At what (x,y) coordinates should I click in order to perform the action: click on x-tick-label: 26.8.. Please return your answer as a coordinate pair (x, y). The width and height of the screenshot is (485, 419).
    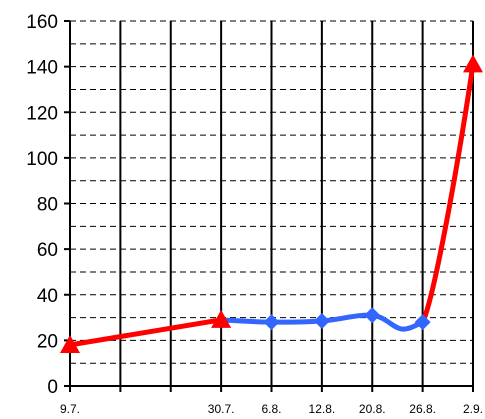
    Looking at the image, I should click on (422, 409).